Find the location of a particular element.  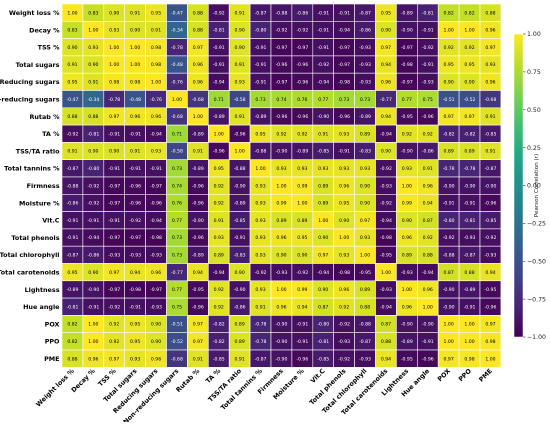

cell-value-label: -0.98 is located at coordinates (344, 273).